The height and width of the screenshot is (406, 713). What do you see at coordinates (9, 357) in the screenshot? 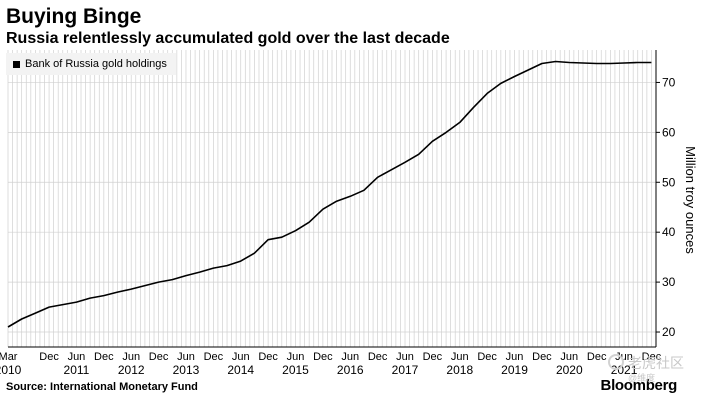
I see `x-tick-label: Mar` at bounding box center [9, 357].